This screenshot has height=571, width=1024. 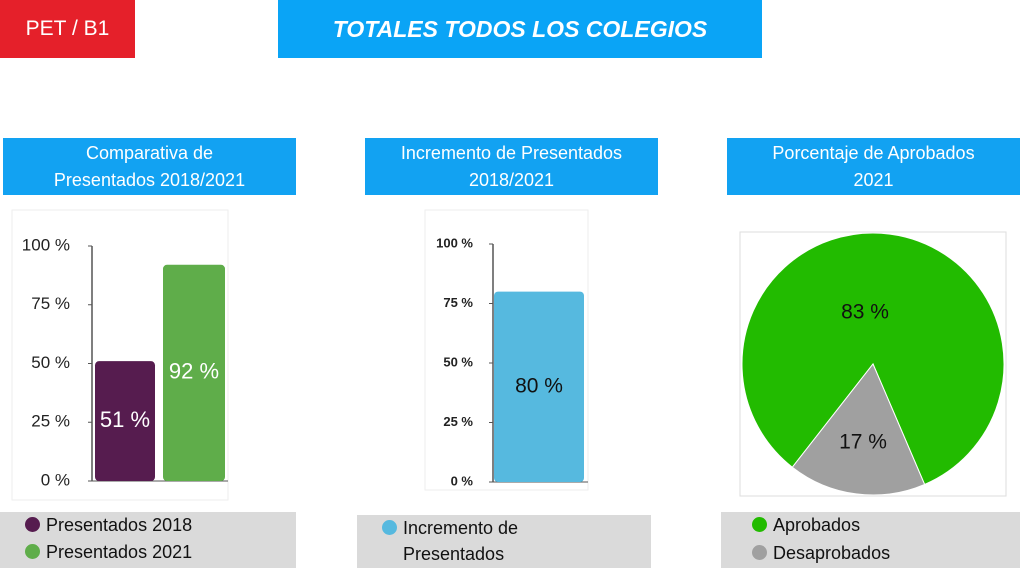 What do you see at coordinates (119, 552) in the screenshot?
I see `legend-label: Presentados 2021` at bounding box center [119, 552].